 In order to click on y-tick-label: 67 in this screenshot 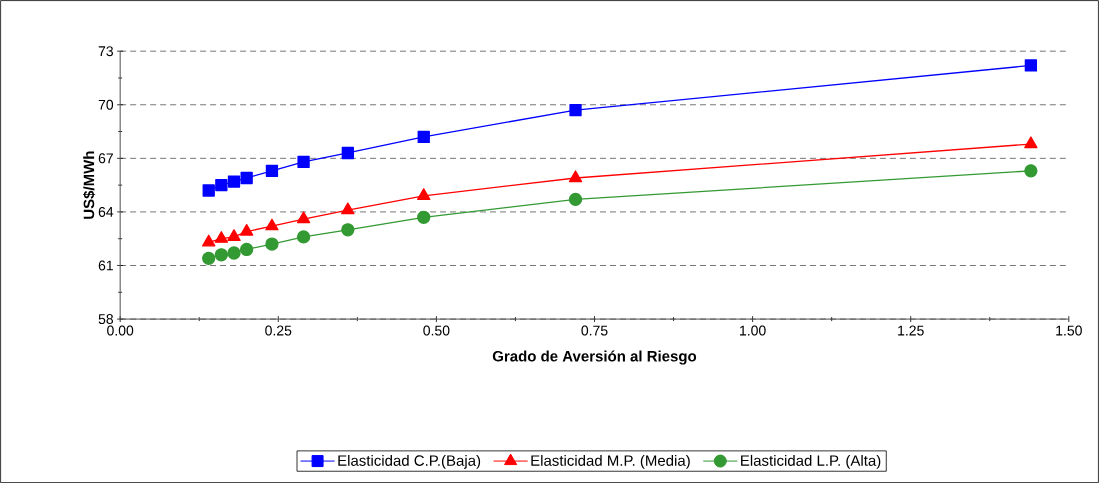, I will do `click(105, 158)`.